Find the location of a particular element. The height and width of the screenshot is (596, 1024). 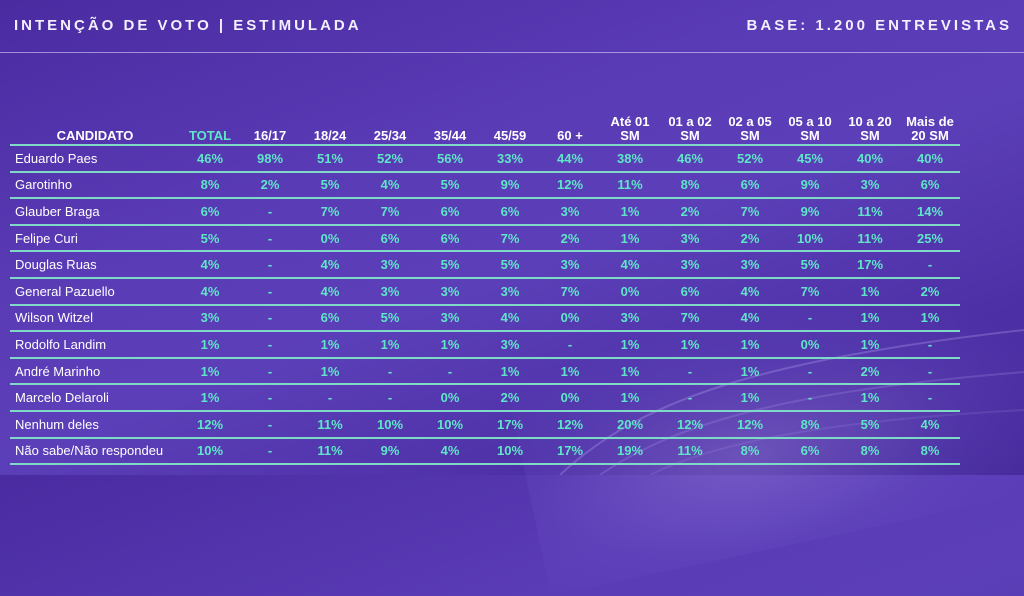

column-header-line: Até 01 is located at coordinates (630, 121).